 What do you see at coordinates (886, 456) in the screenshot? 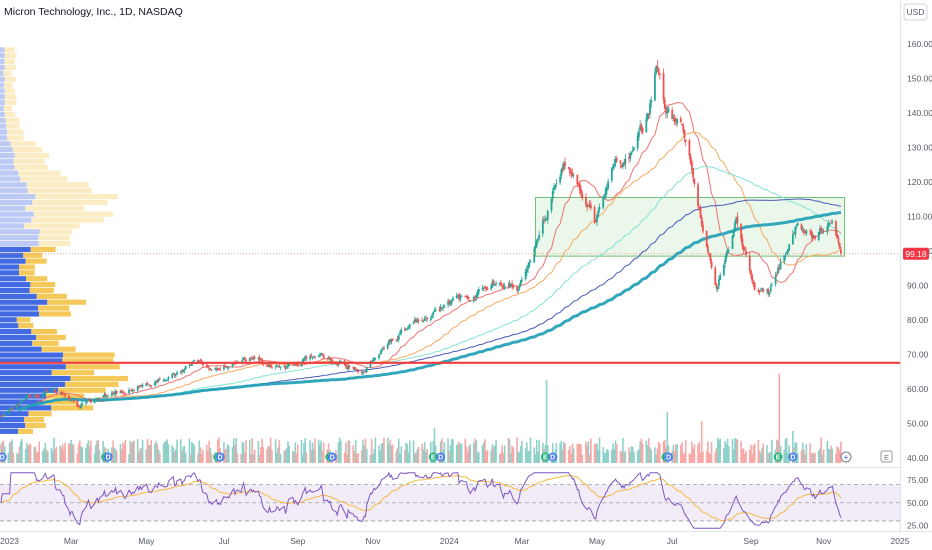
I see `earnings-toggle-button: E` at bounding box center [886, 456].